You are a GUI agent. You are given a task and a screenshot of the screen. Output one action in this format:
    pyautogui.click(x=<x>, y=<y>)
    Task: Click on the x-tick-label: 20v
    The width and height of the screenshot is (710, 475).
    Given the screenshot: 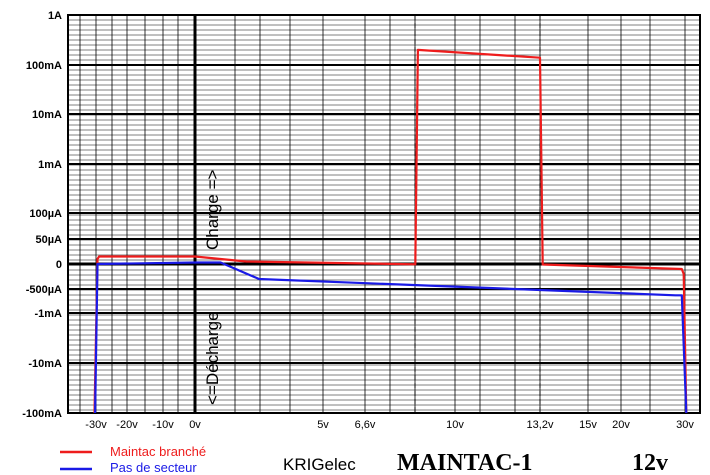 What is the action you would take?
    pyautogui.click(x=621, y=425)
    